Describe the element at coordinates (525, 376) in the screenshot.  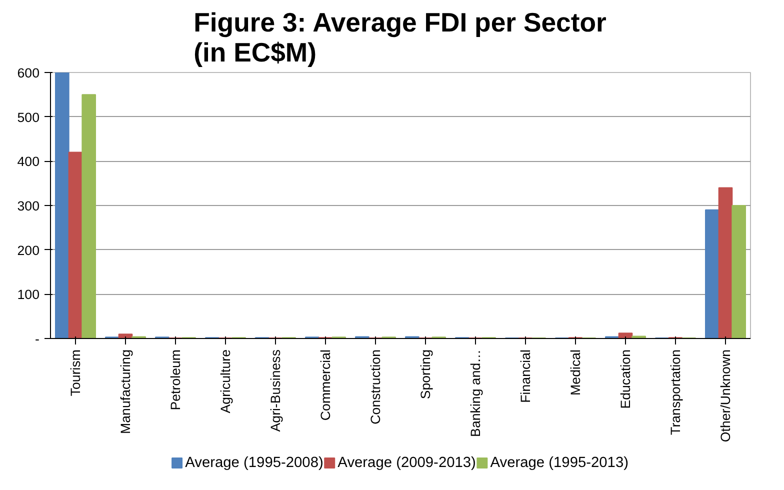
I see `x-tick-label: Financial` at that location.